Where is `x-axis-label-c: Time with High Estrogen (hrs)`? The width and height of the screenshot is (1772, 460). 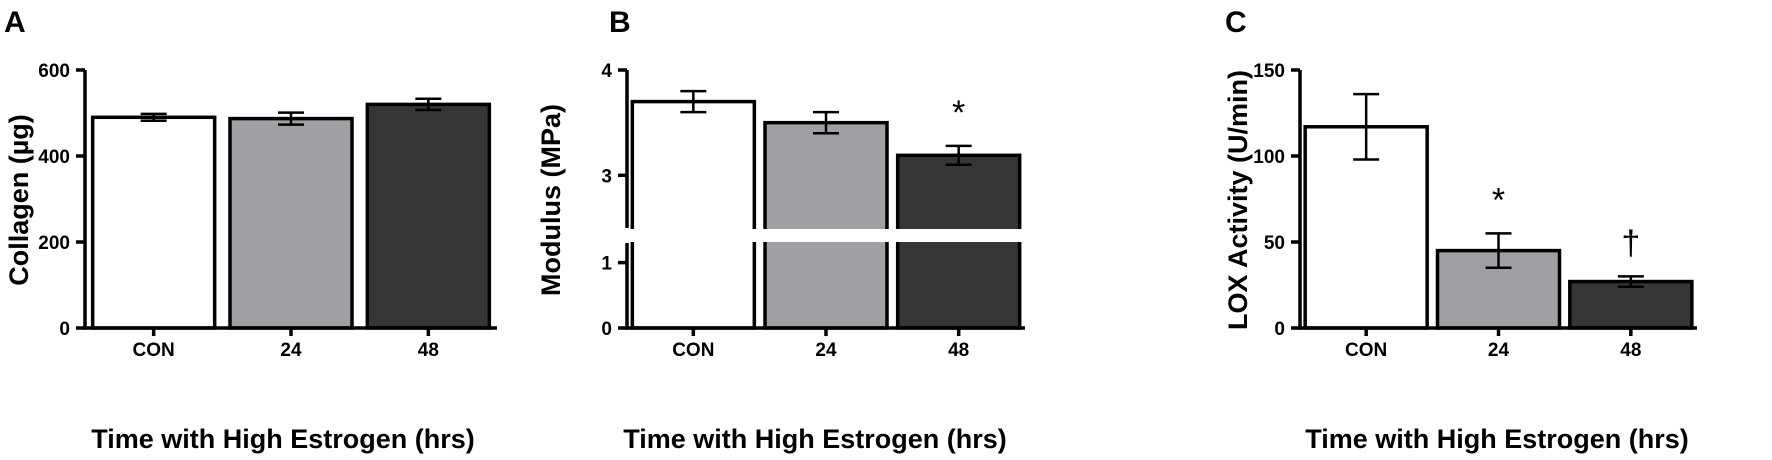
x-axis-label-c: Time with High Estrogen (hrs) is located at coordinates (1497, 439).